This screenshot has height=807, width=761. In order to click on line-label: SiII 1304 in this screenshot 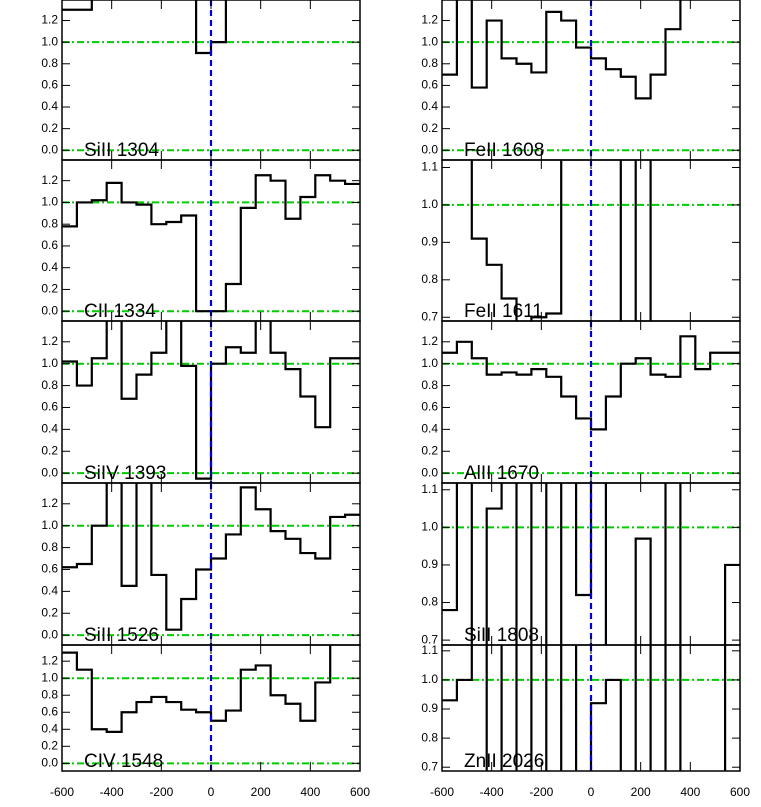, I will do `click(121, 150)`.